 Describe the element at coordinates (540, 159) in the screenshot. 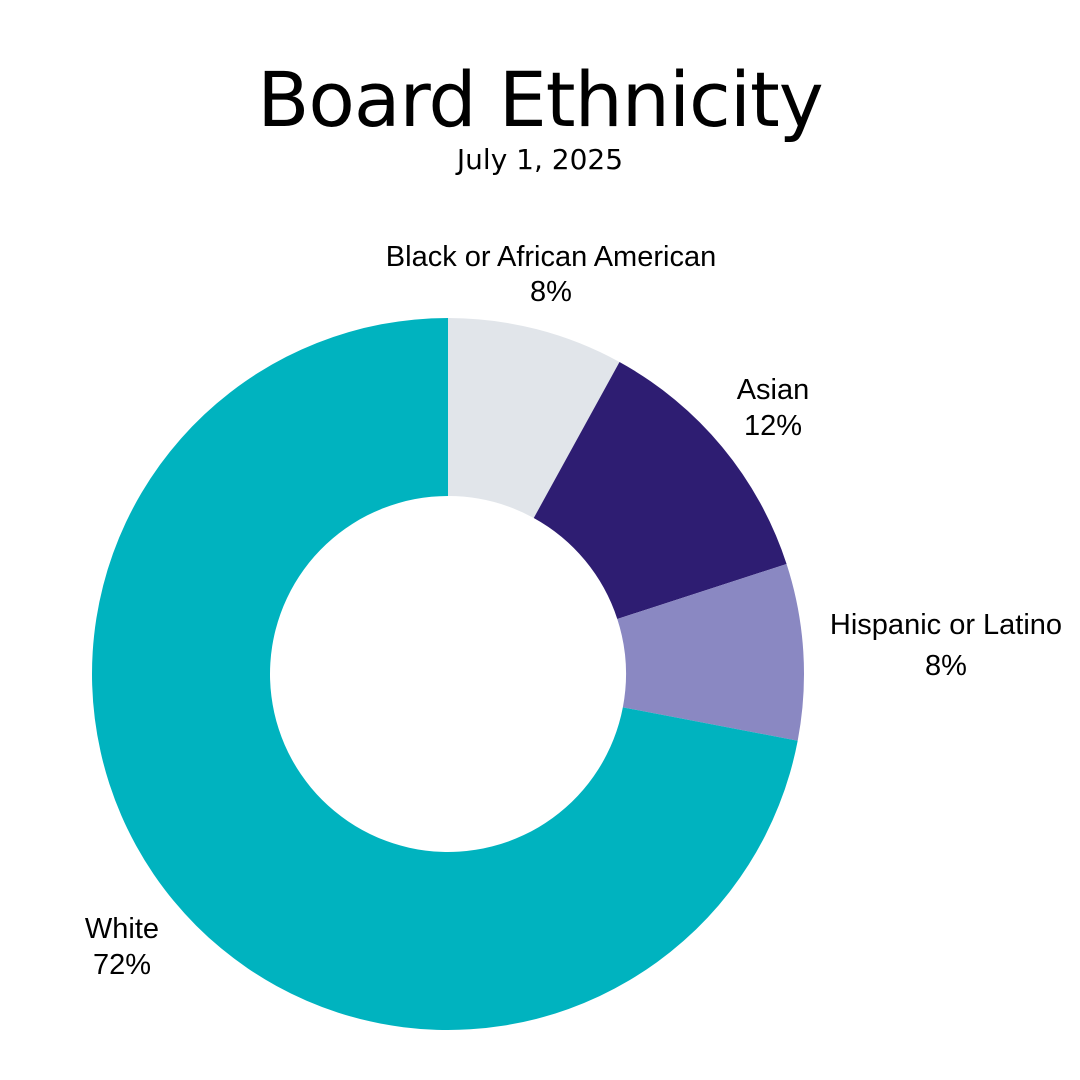

I see `chart-subtitle: July 1, 2025` at that location.